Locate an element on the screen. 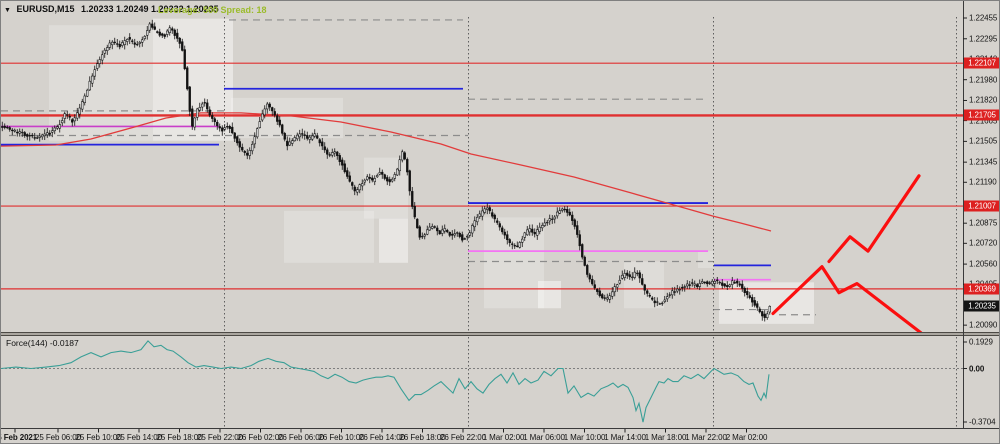 The image size is (1000, 444). time-label: 25 Feb 2021 is located at coordinates (19, 437).